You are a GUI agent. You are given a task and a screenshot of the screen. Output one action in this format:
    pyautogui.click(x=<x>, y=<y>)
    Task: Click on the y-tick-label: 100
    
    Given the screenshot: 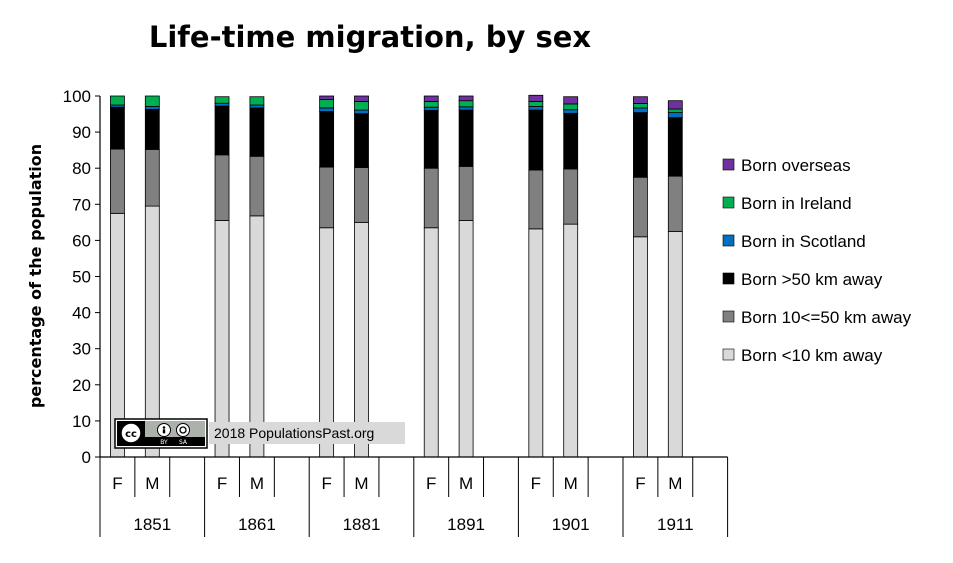 What is the action you would take?
    pyautogui.click(x=77, y=96)
    